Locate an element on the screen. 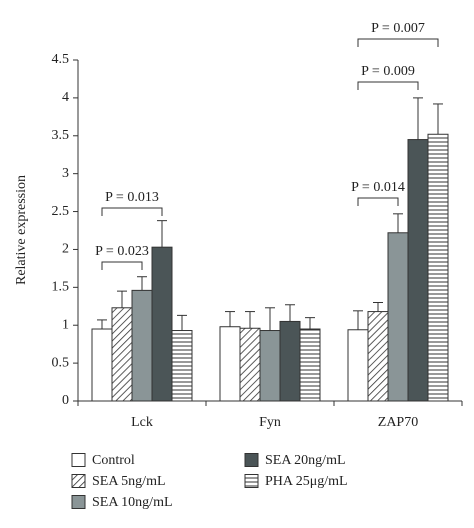  x-tick-label: ZAP70 is located at coordinates (398, 422).